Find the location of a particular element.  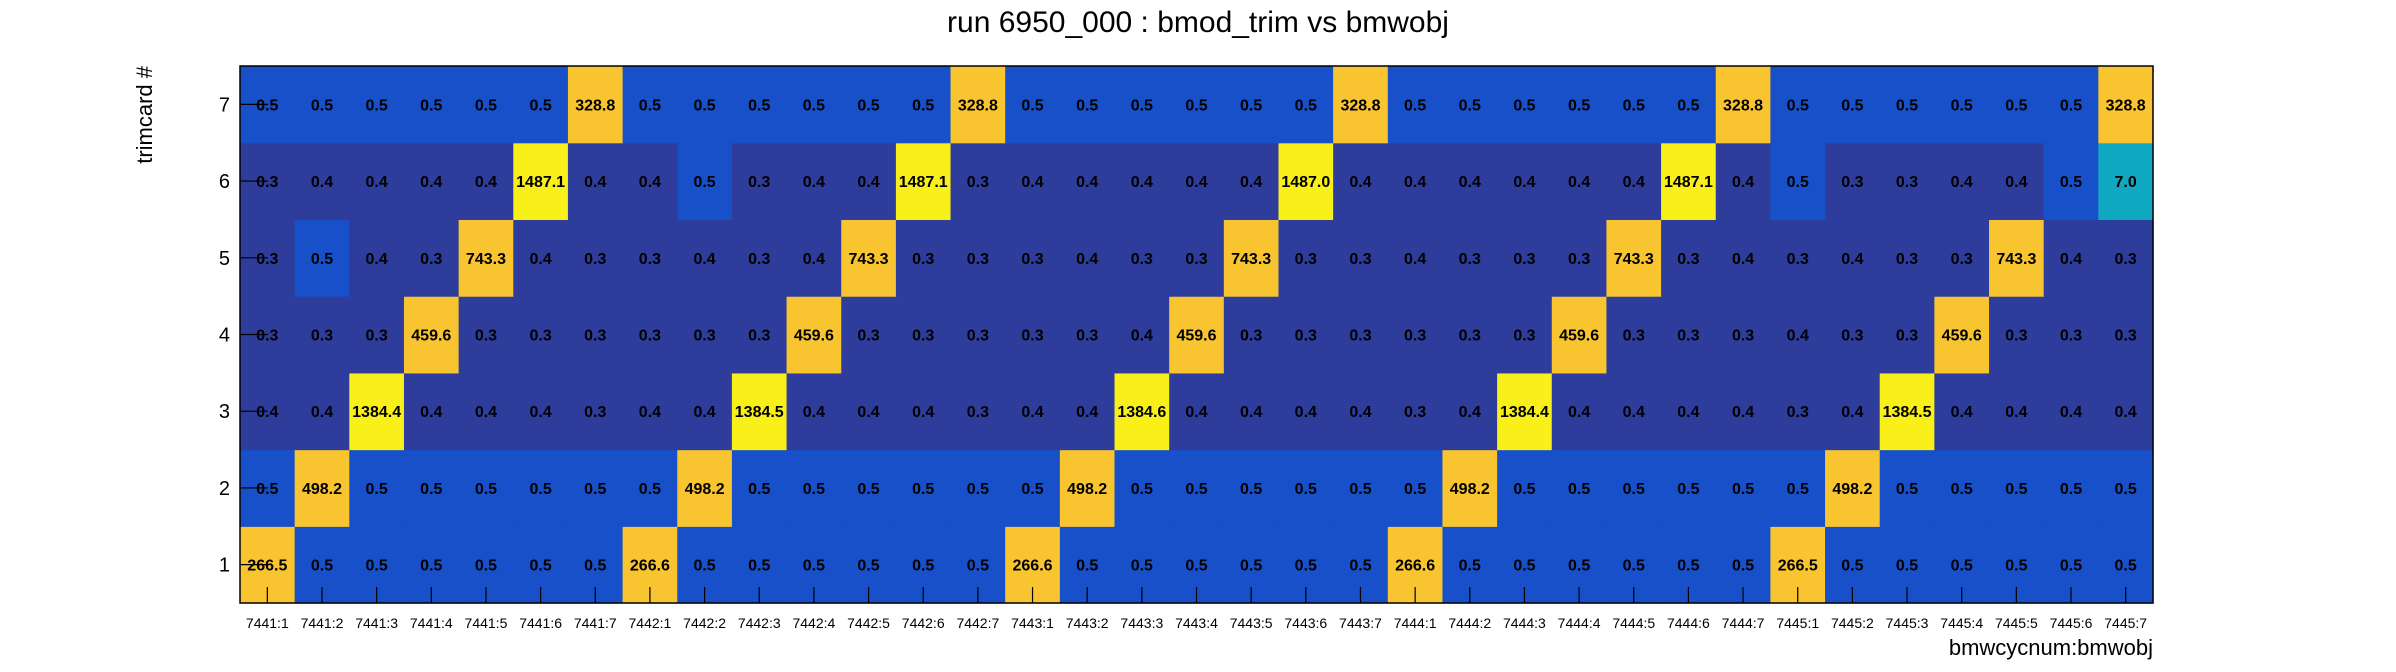

cell-value-label: 459.6 is located at coordinates (431, 336).